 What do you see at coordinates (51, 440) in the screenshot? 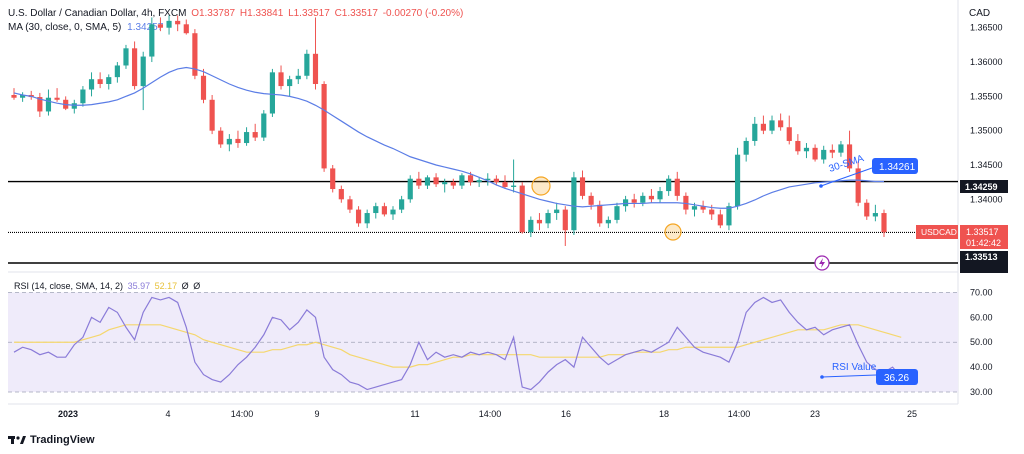
I see `tradingview-brand: TradingView` at bounding box center [51, 440].